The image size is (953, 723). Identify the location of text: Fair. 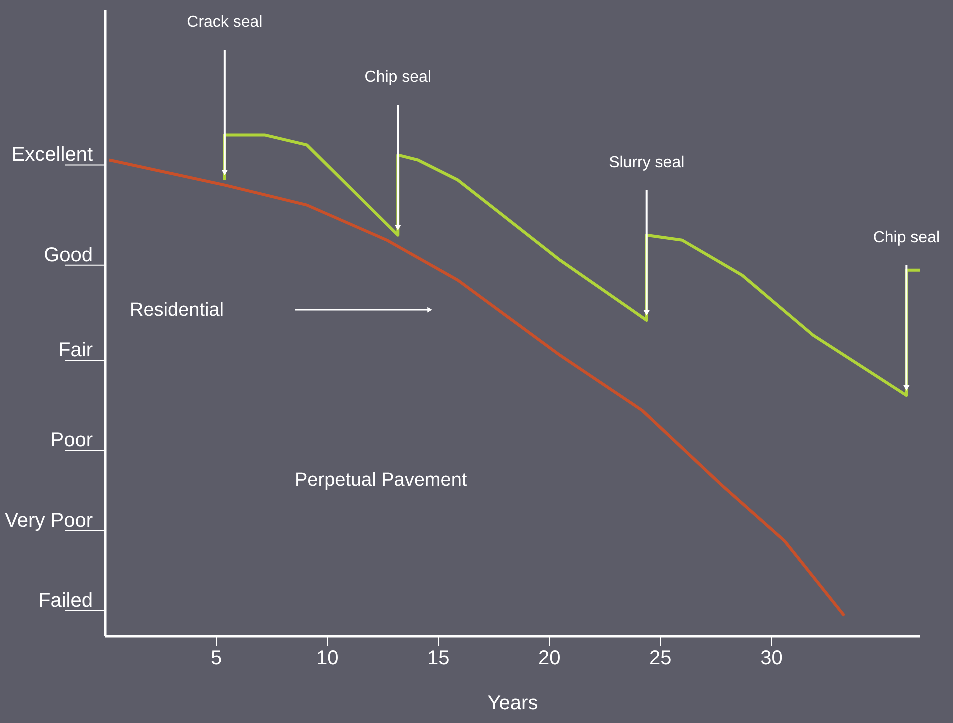
(76, 351).